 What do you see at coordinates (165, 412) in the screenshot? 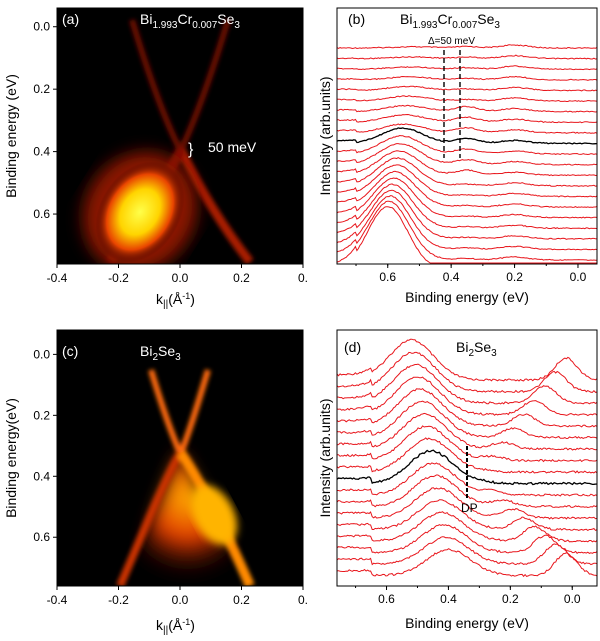
I see `band-left-upper-c` at bounding box center [165, 412].